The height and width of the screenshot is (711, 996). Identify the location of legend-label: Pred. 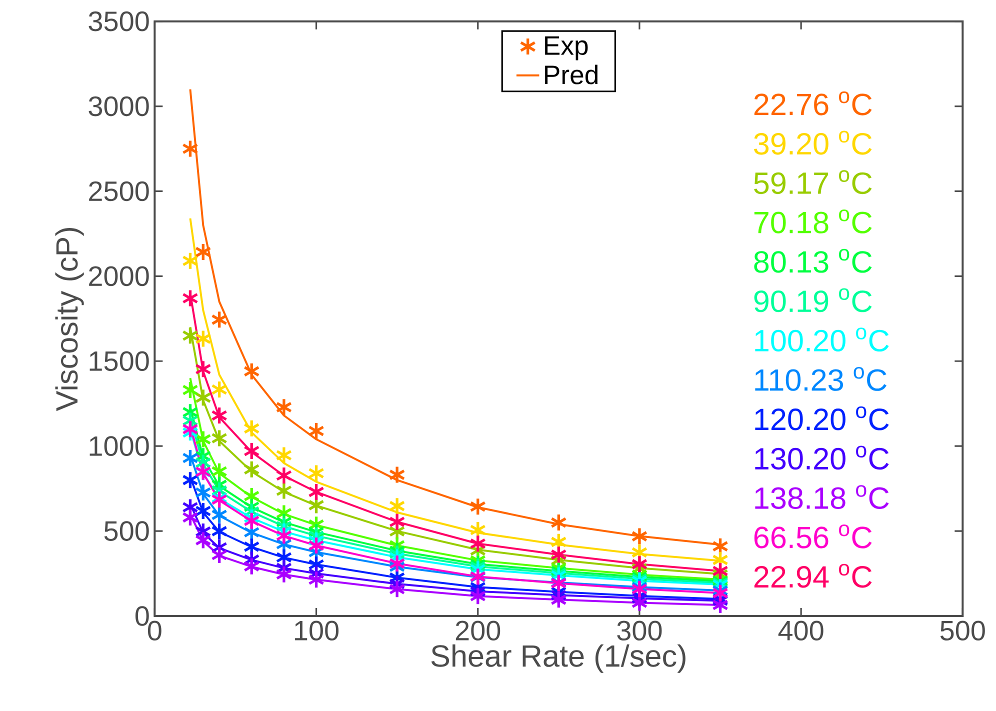
(571, 74).